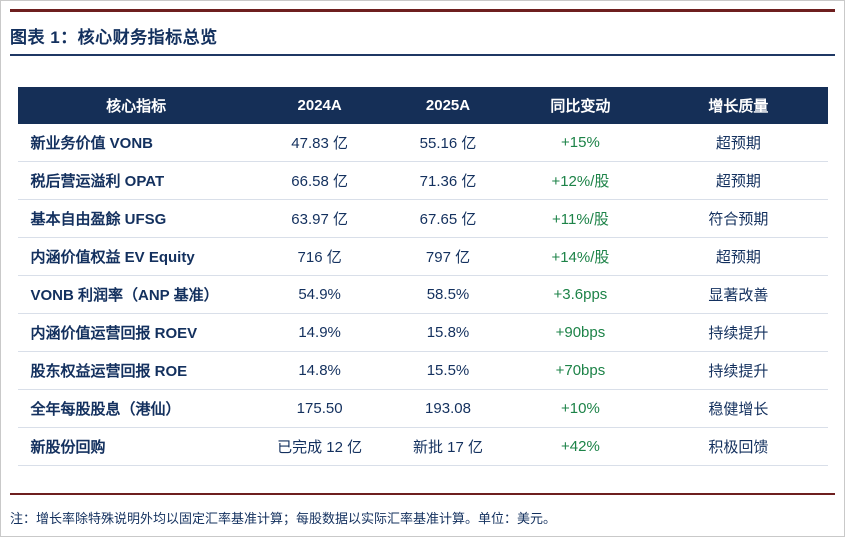  Describe the element at coordinates (448, 256) in the screenshot. I see `value-2025-cell: 797 亿` at that location.